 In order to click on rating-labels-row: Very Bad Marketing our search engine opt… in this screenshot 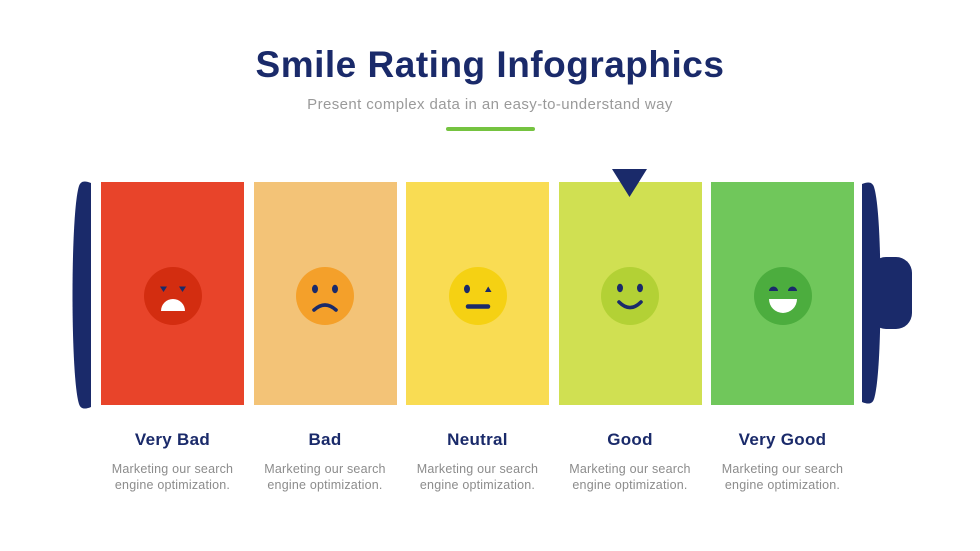, I will do `click(477, 461)`.